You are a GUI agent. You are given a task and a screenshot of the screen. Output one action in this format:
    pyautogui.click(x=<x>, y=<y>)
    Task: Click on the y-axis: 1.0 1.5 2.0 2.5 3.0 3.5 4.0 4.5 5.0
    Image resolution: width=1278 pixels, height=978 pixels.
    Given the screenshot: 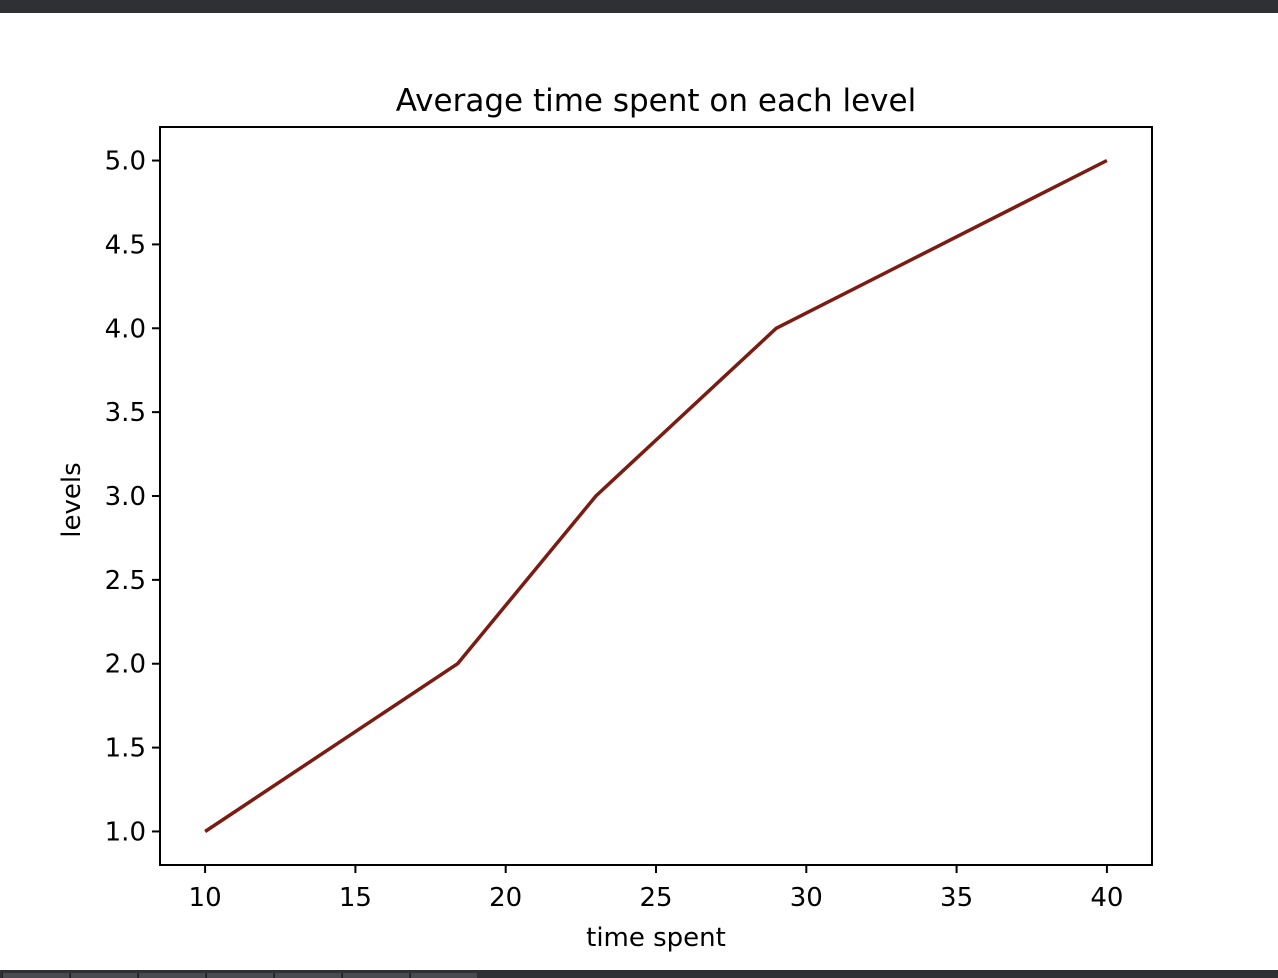 What is the action you would take?
    pyautogui.click(x=132, y=497)
    